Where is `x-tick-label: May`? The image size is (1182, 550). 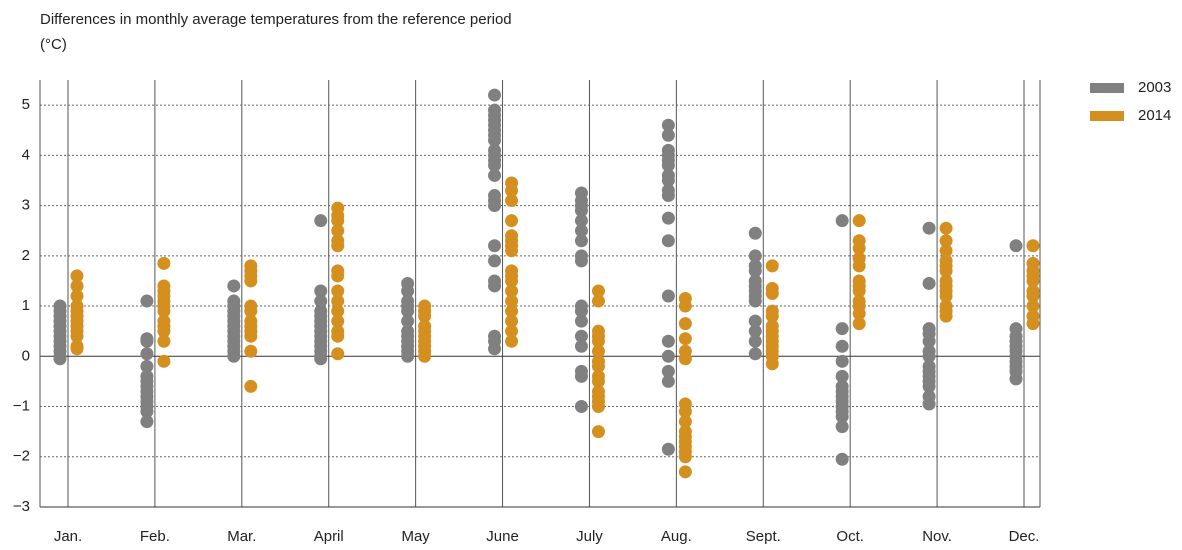 x-tick-label: May is located at coordinates (415, 536).